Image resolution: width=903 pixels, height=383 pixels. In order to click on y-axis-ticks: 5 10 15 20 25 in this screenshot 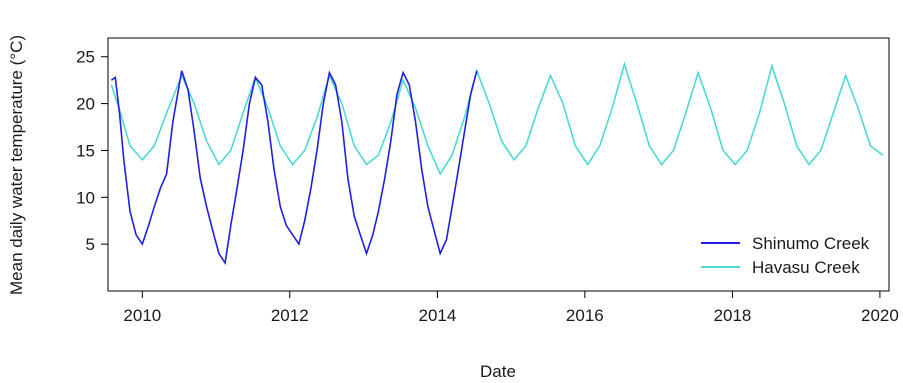, I will do `click(92, 151)`.